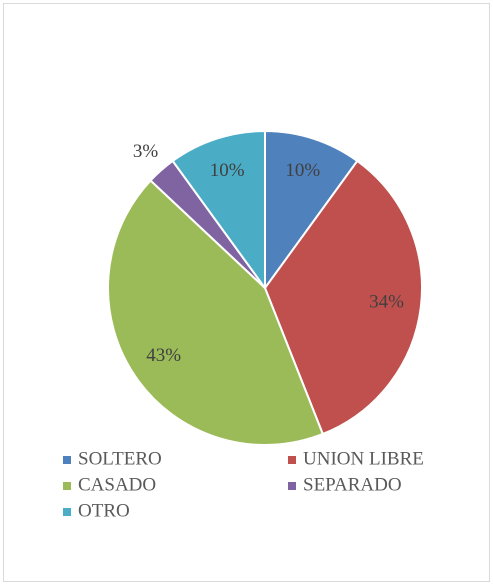  What do you see at coordinates (146, 151) in the screenshot?
I see `data-label: 3%` at bounding box center [146, 151].